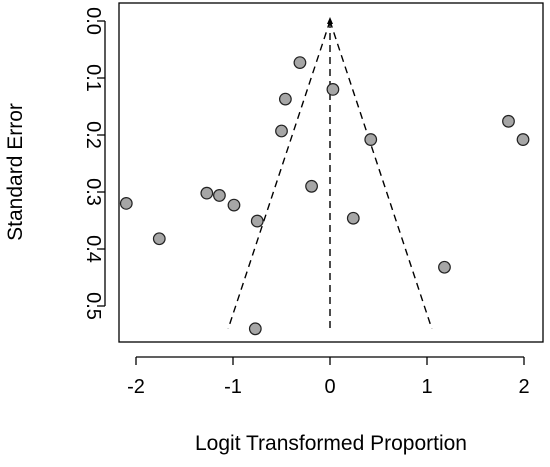  What do you see at coordinates (93, 21) in the screenshot?
I see `y-tick-label: 0.0` at bounding box center [93, 21].